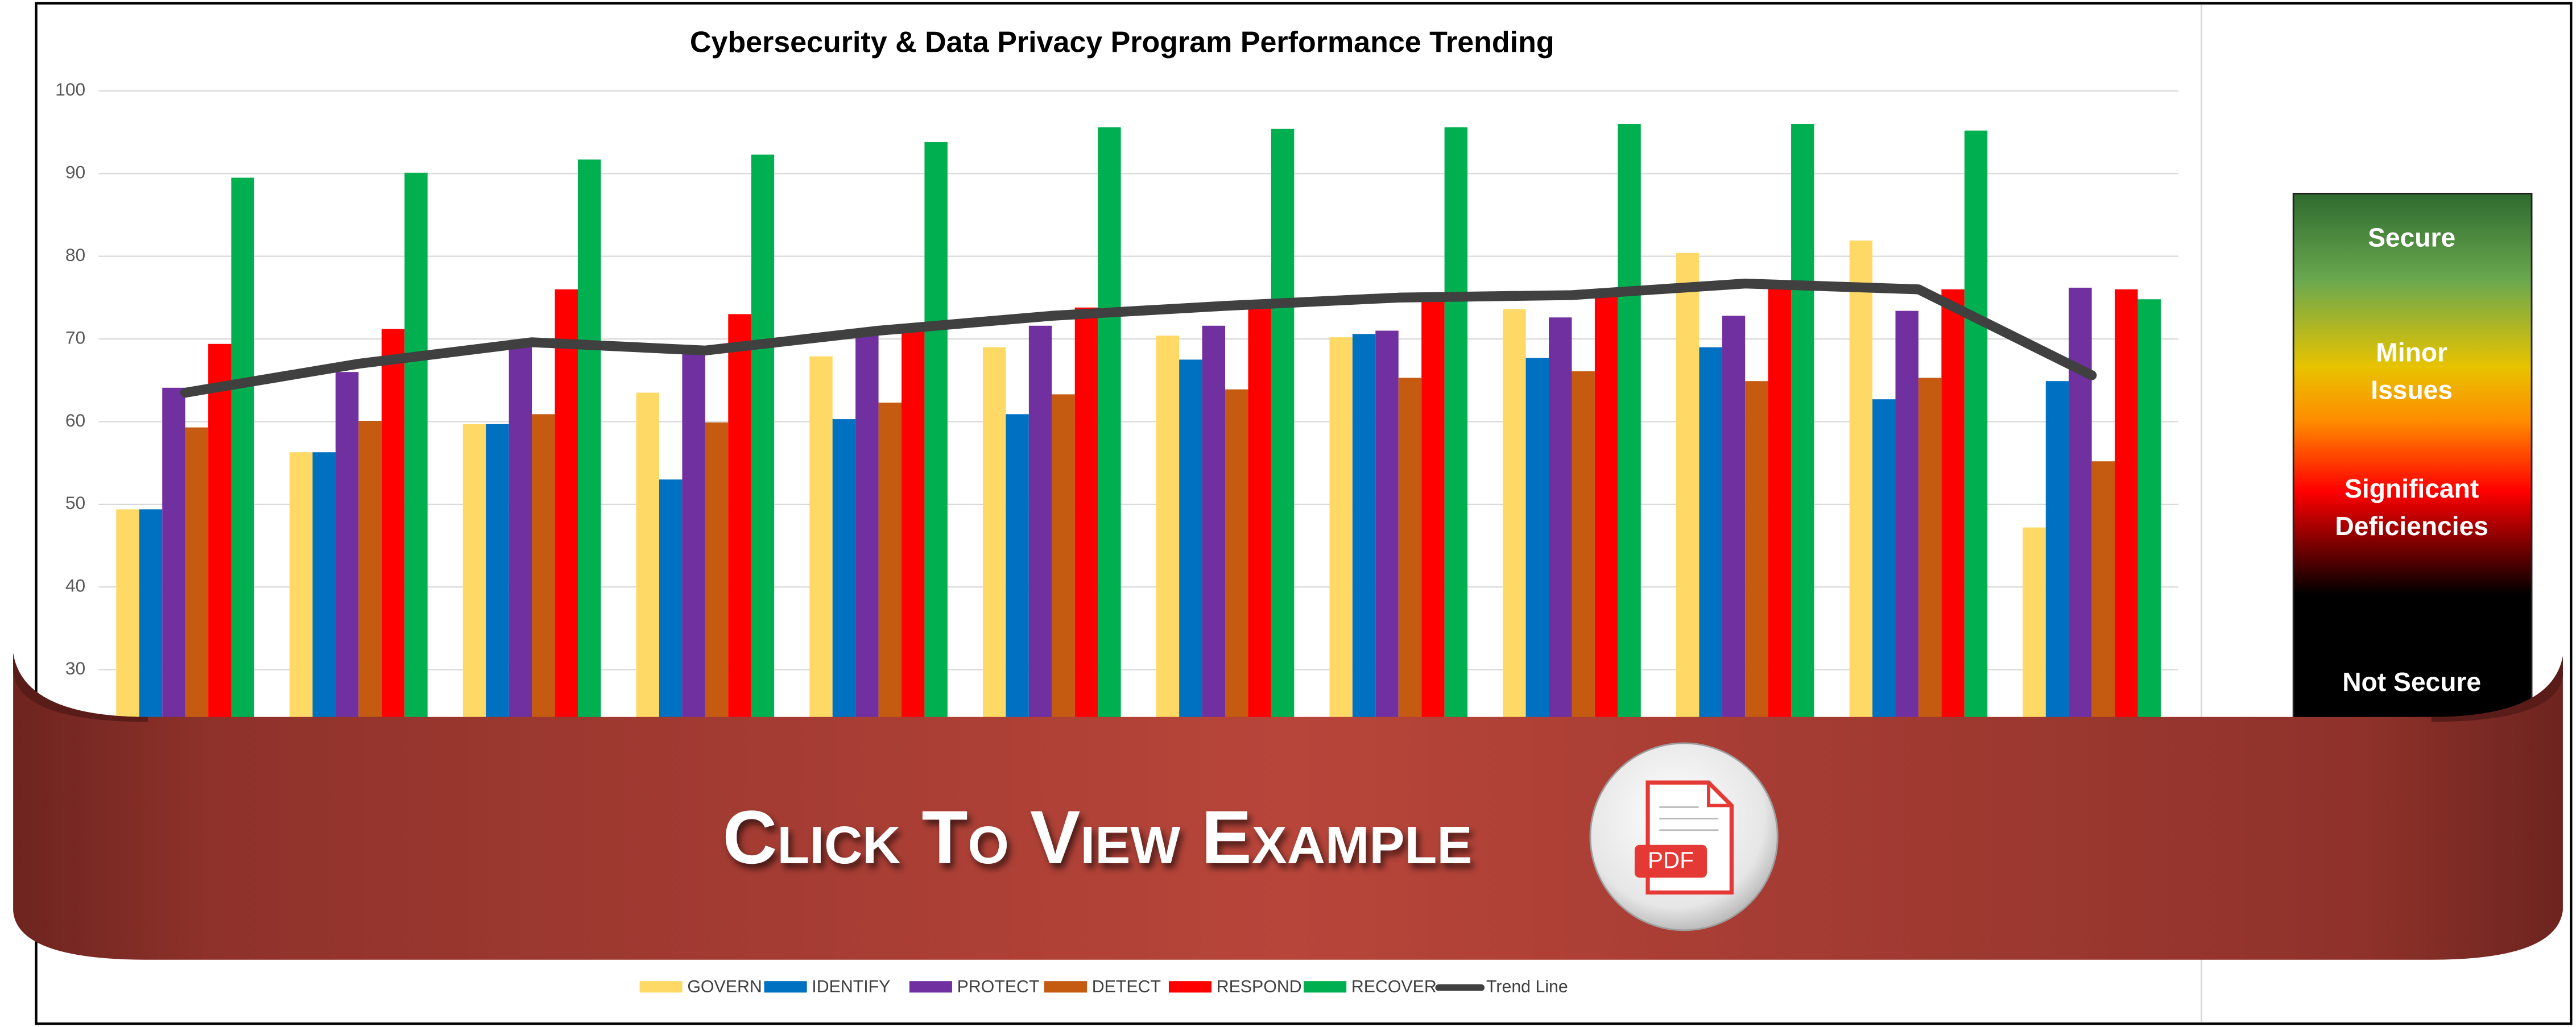 The image size is (2576, 1027). Describe the element at coordinates (75, 255) in the screenshot. I see `y-tick-label: 80` at that location.